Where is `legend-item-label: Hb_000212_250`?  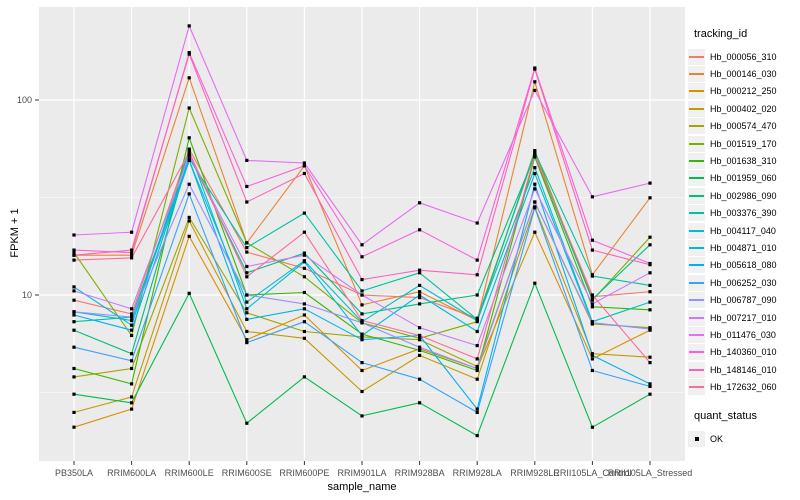 legend-item-label: Hb_000212_250 is located at coordinates (743, 91).